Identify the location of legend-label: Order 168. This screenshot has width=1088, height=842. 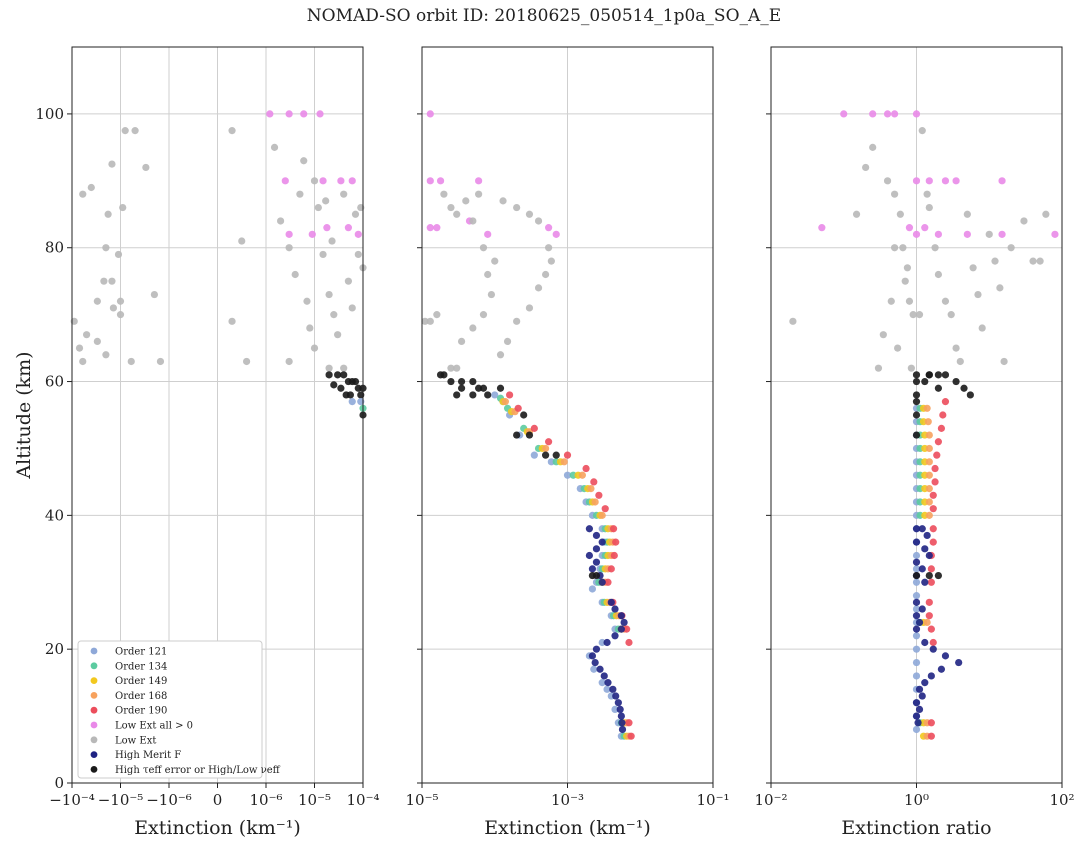
(141, 696).